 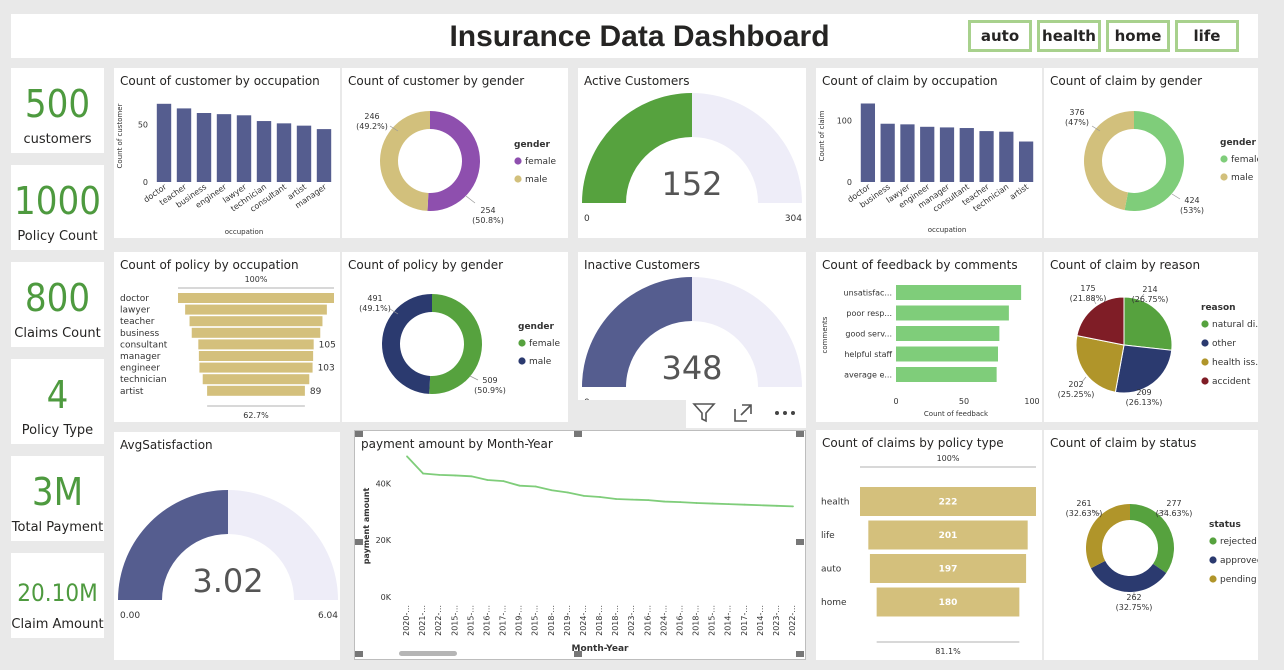 What do you see at coordinates (920, 265) in the screenshot?
I see `chart-title: Count of feedback by comments` at bounding box center [920, 265].